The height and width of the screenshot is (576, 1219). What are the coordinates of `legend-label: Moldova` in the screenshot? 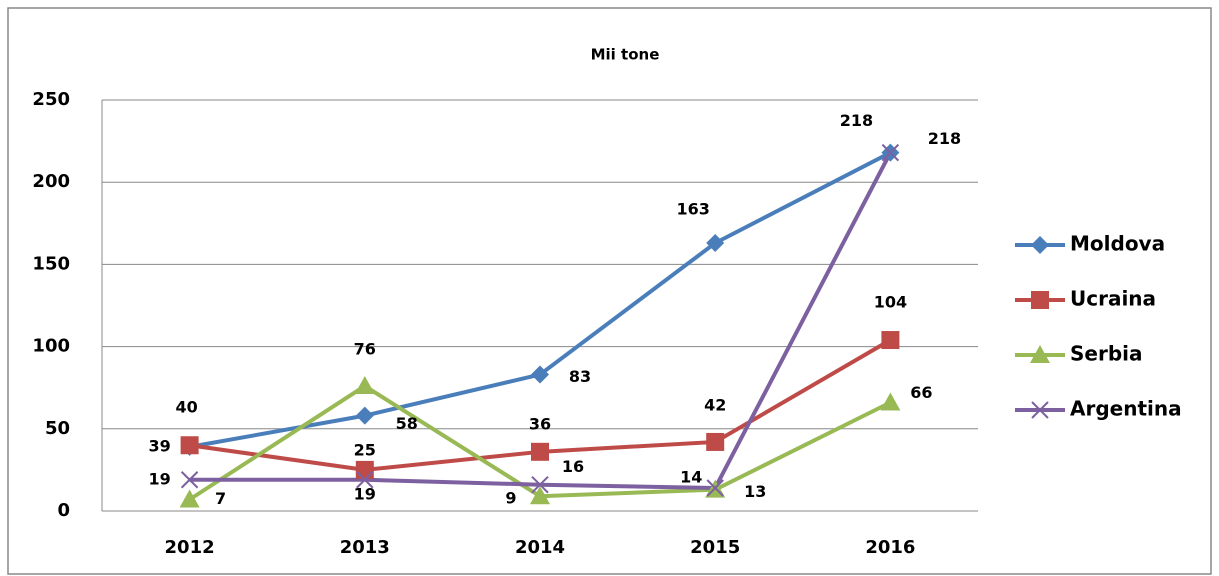 It's located at (1117, 244).